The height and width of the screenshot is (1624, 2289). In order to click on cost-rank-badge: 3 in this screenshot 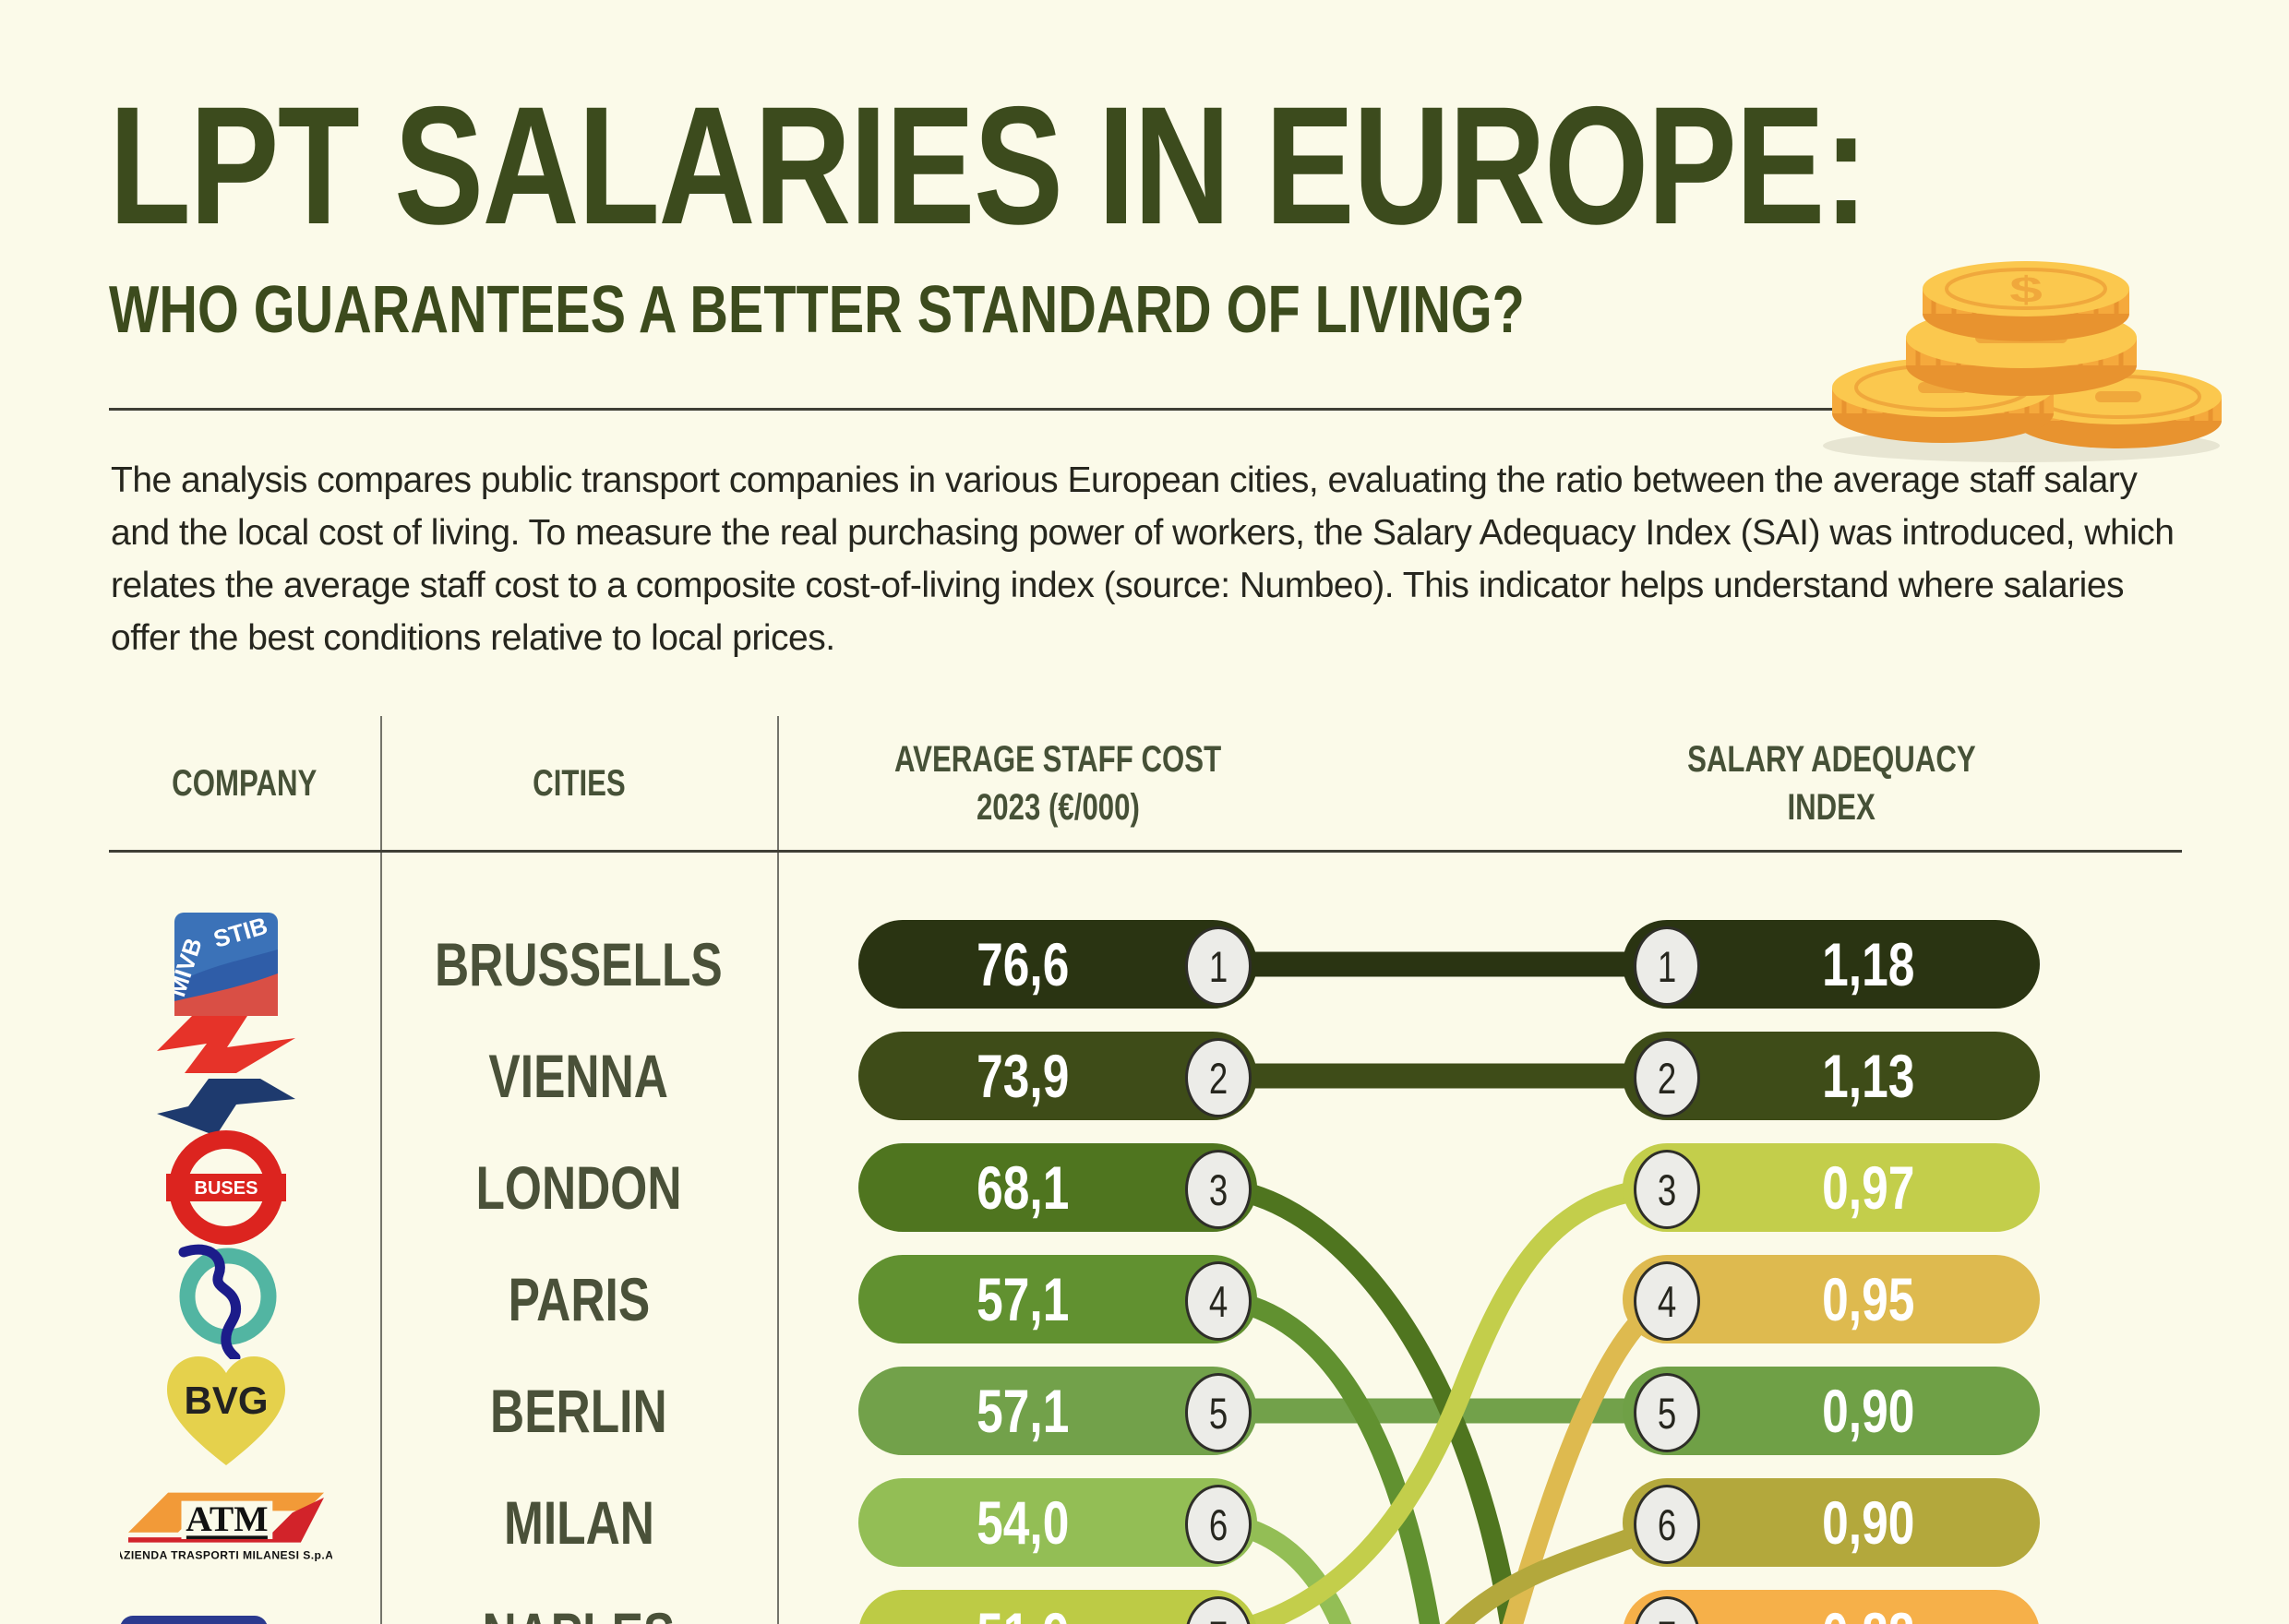, I will do `click(1218, 1190)`.